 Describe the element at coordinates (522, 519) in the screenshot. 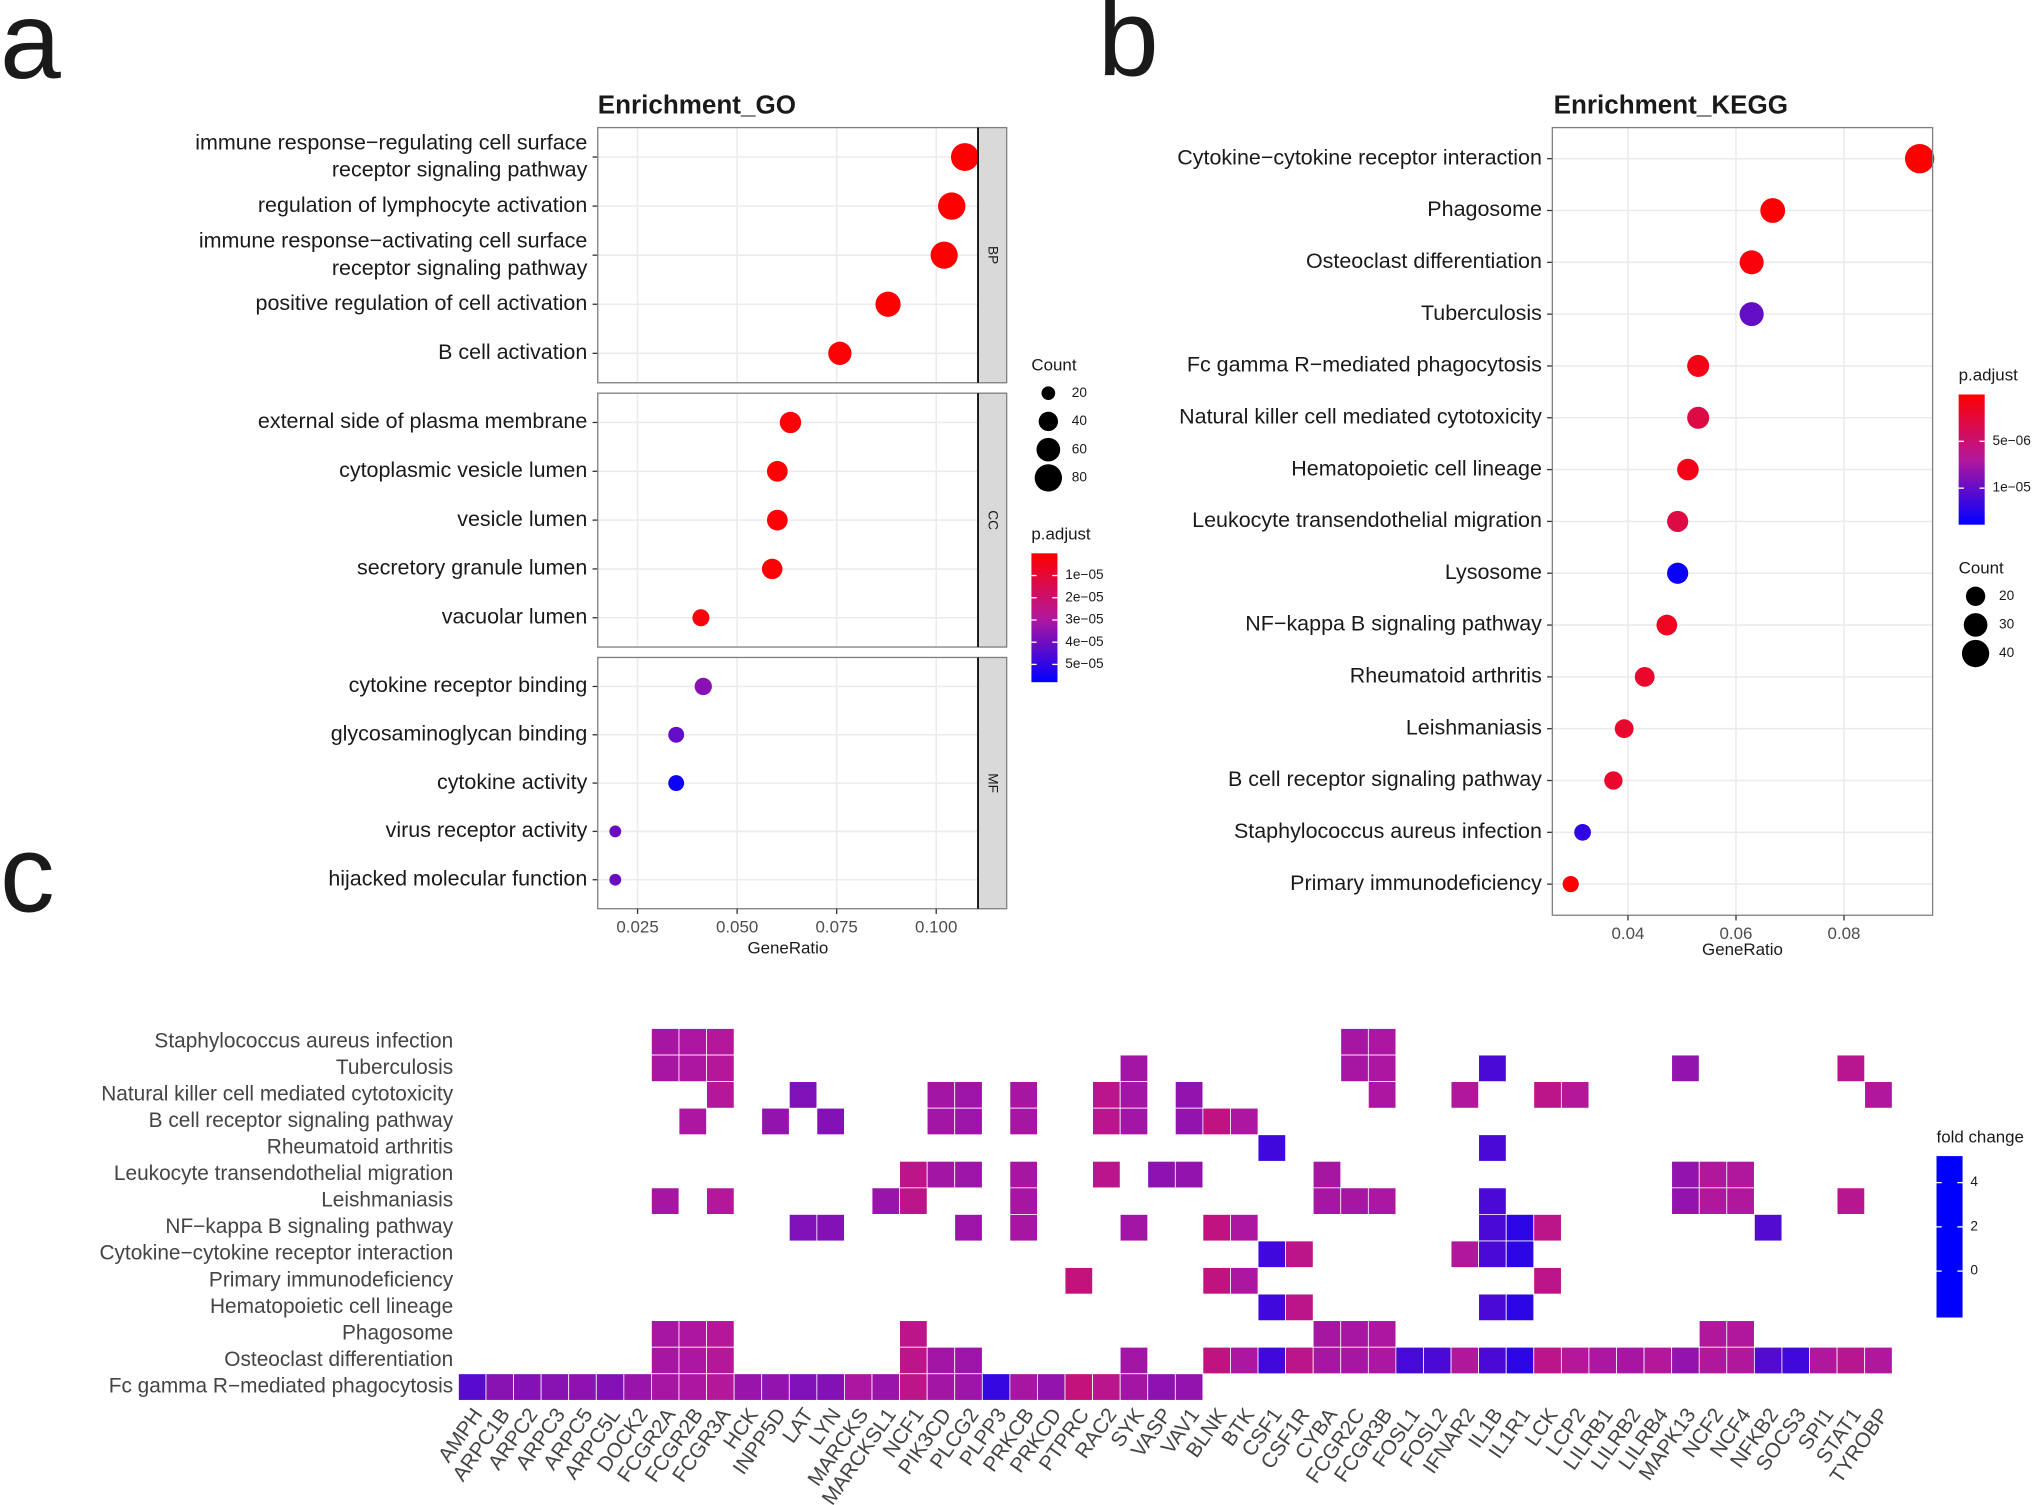

I see `y-tick-label: vesicle lumen` at that location.